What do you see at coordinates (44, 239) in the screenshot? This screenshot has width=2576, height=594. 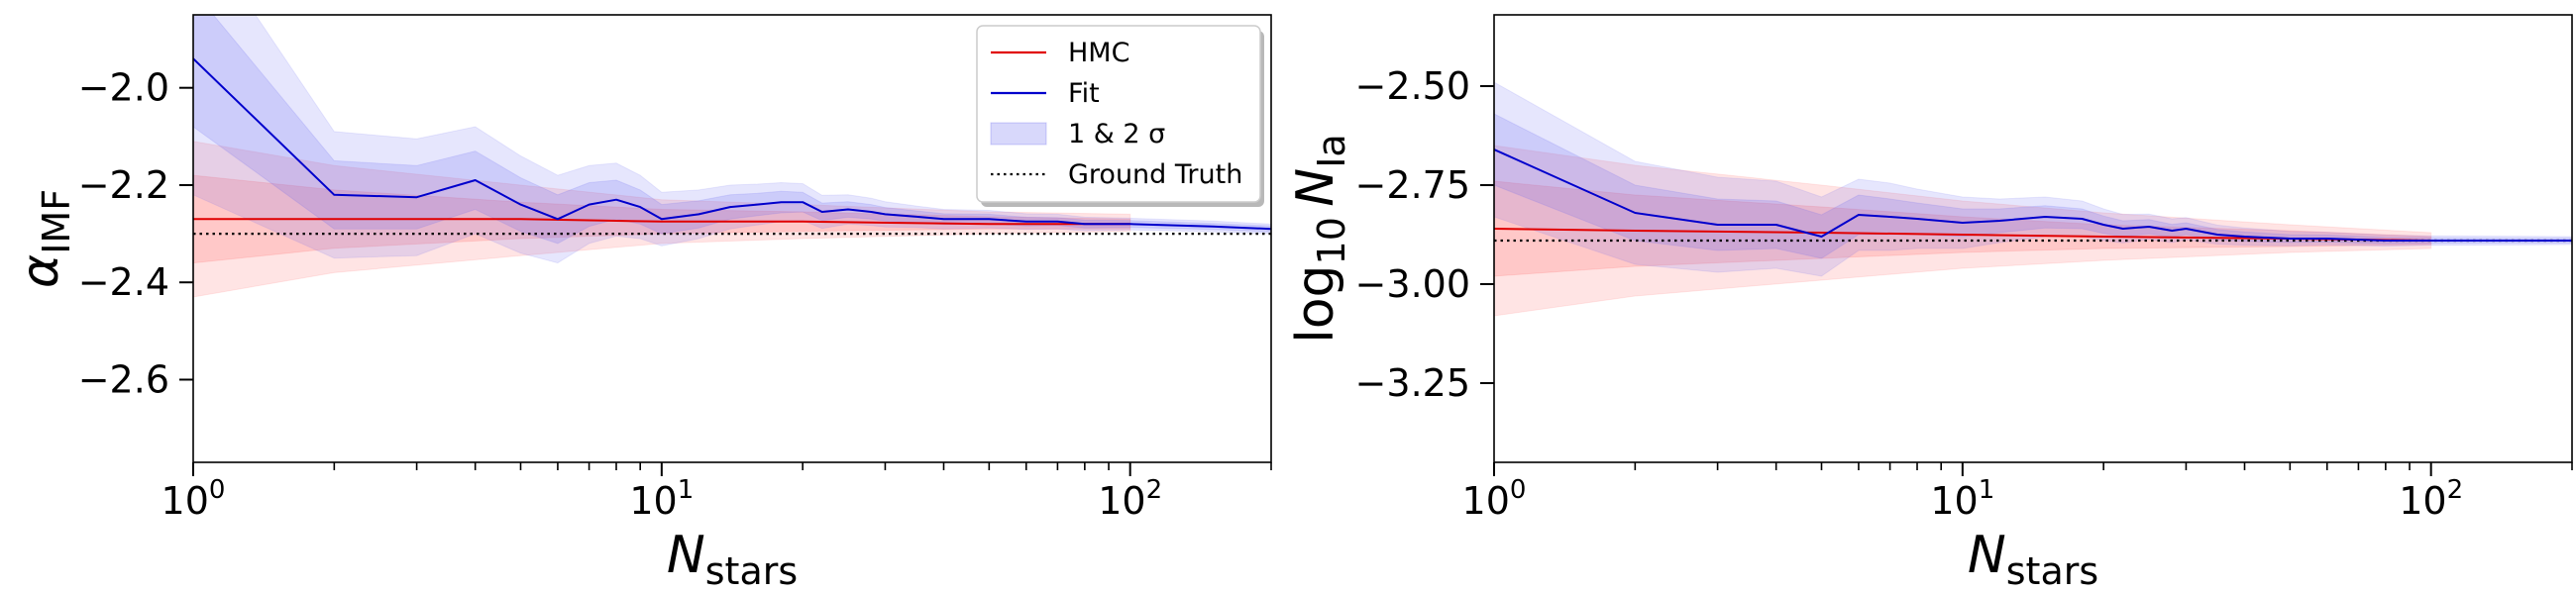 I see `y-axis-label: αIMF` at bounding box center [44, 239].